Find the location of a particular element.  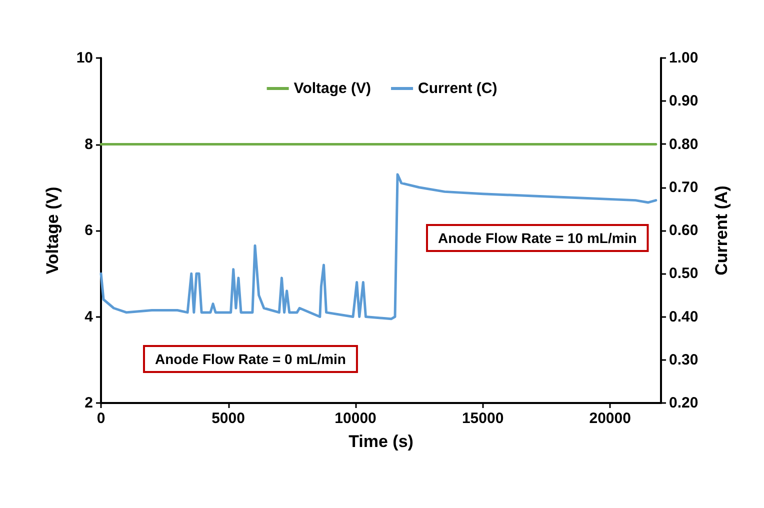

y2-tick-label: 0.70 is located at coordinates (683, 187).